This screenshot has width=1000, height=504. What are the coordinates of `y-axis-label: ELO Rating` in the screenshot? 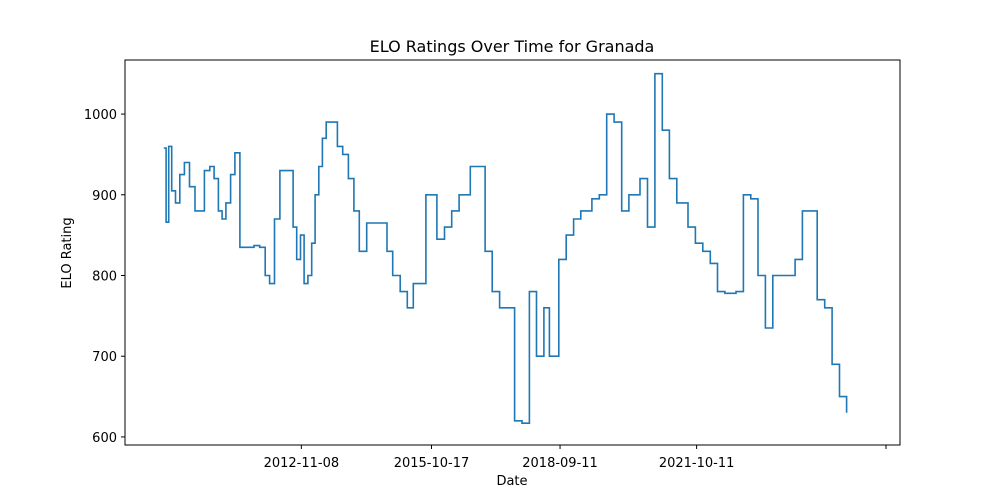 It's located at (67, 252).